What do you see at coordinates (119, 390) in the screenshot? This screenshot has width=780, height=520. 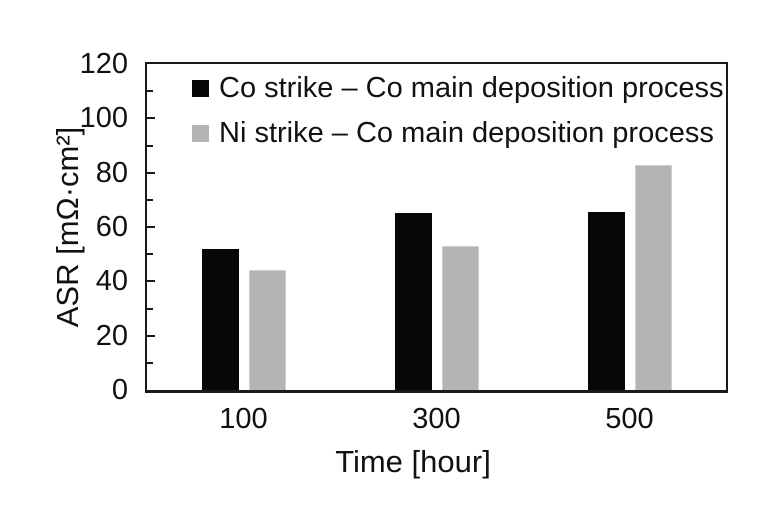 I see `y-tick-label: 0` at bounding box center [119, 390].